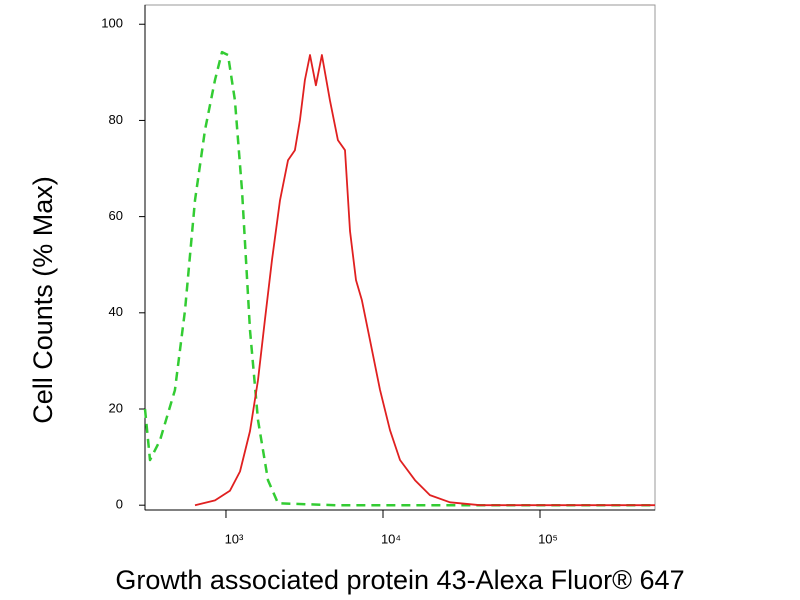  Describe the element at coordinates (116, 407) in the screenshot. I see `y-tick-label: 20` at that location.